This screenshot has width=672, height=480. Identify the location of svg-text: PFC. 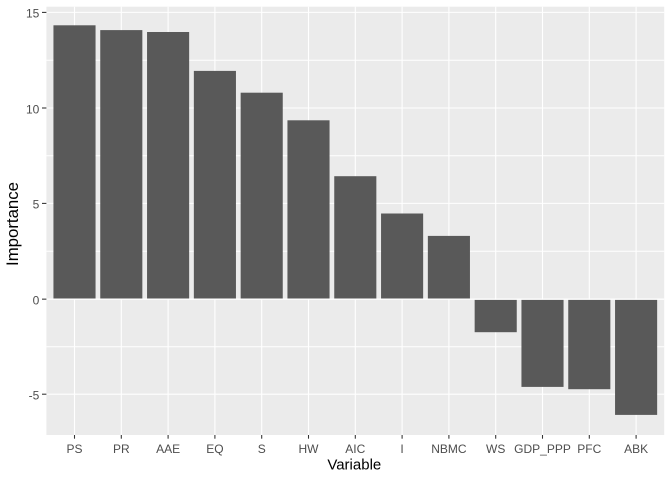
(589, 449).